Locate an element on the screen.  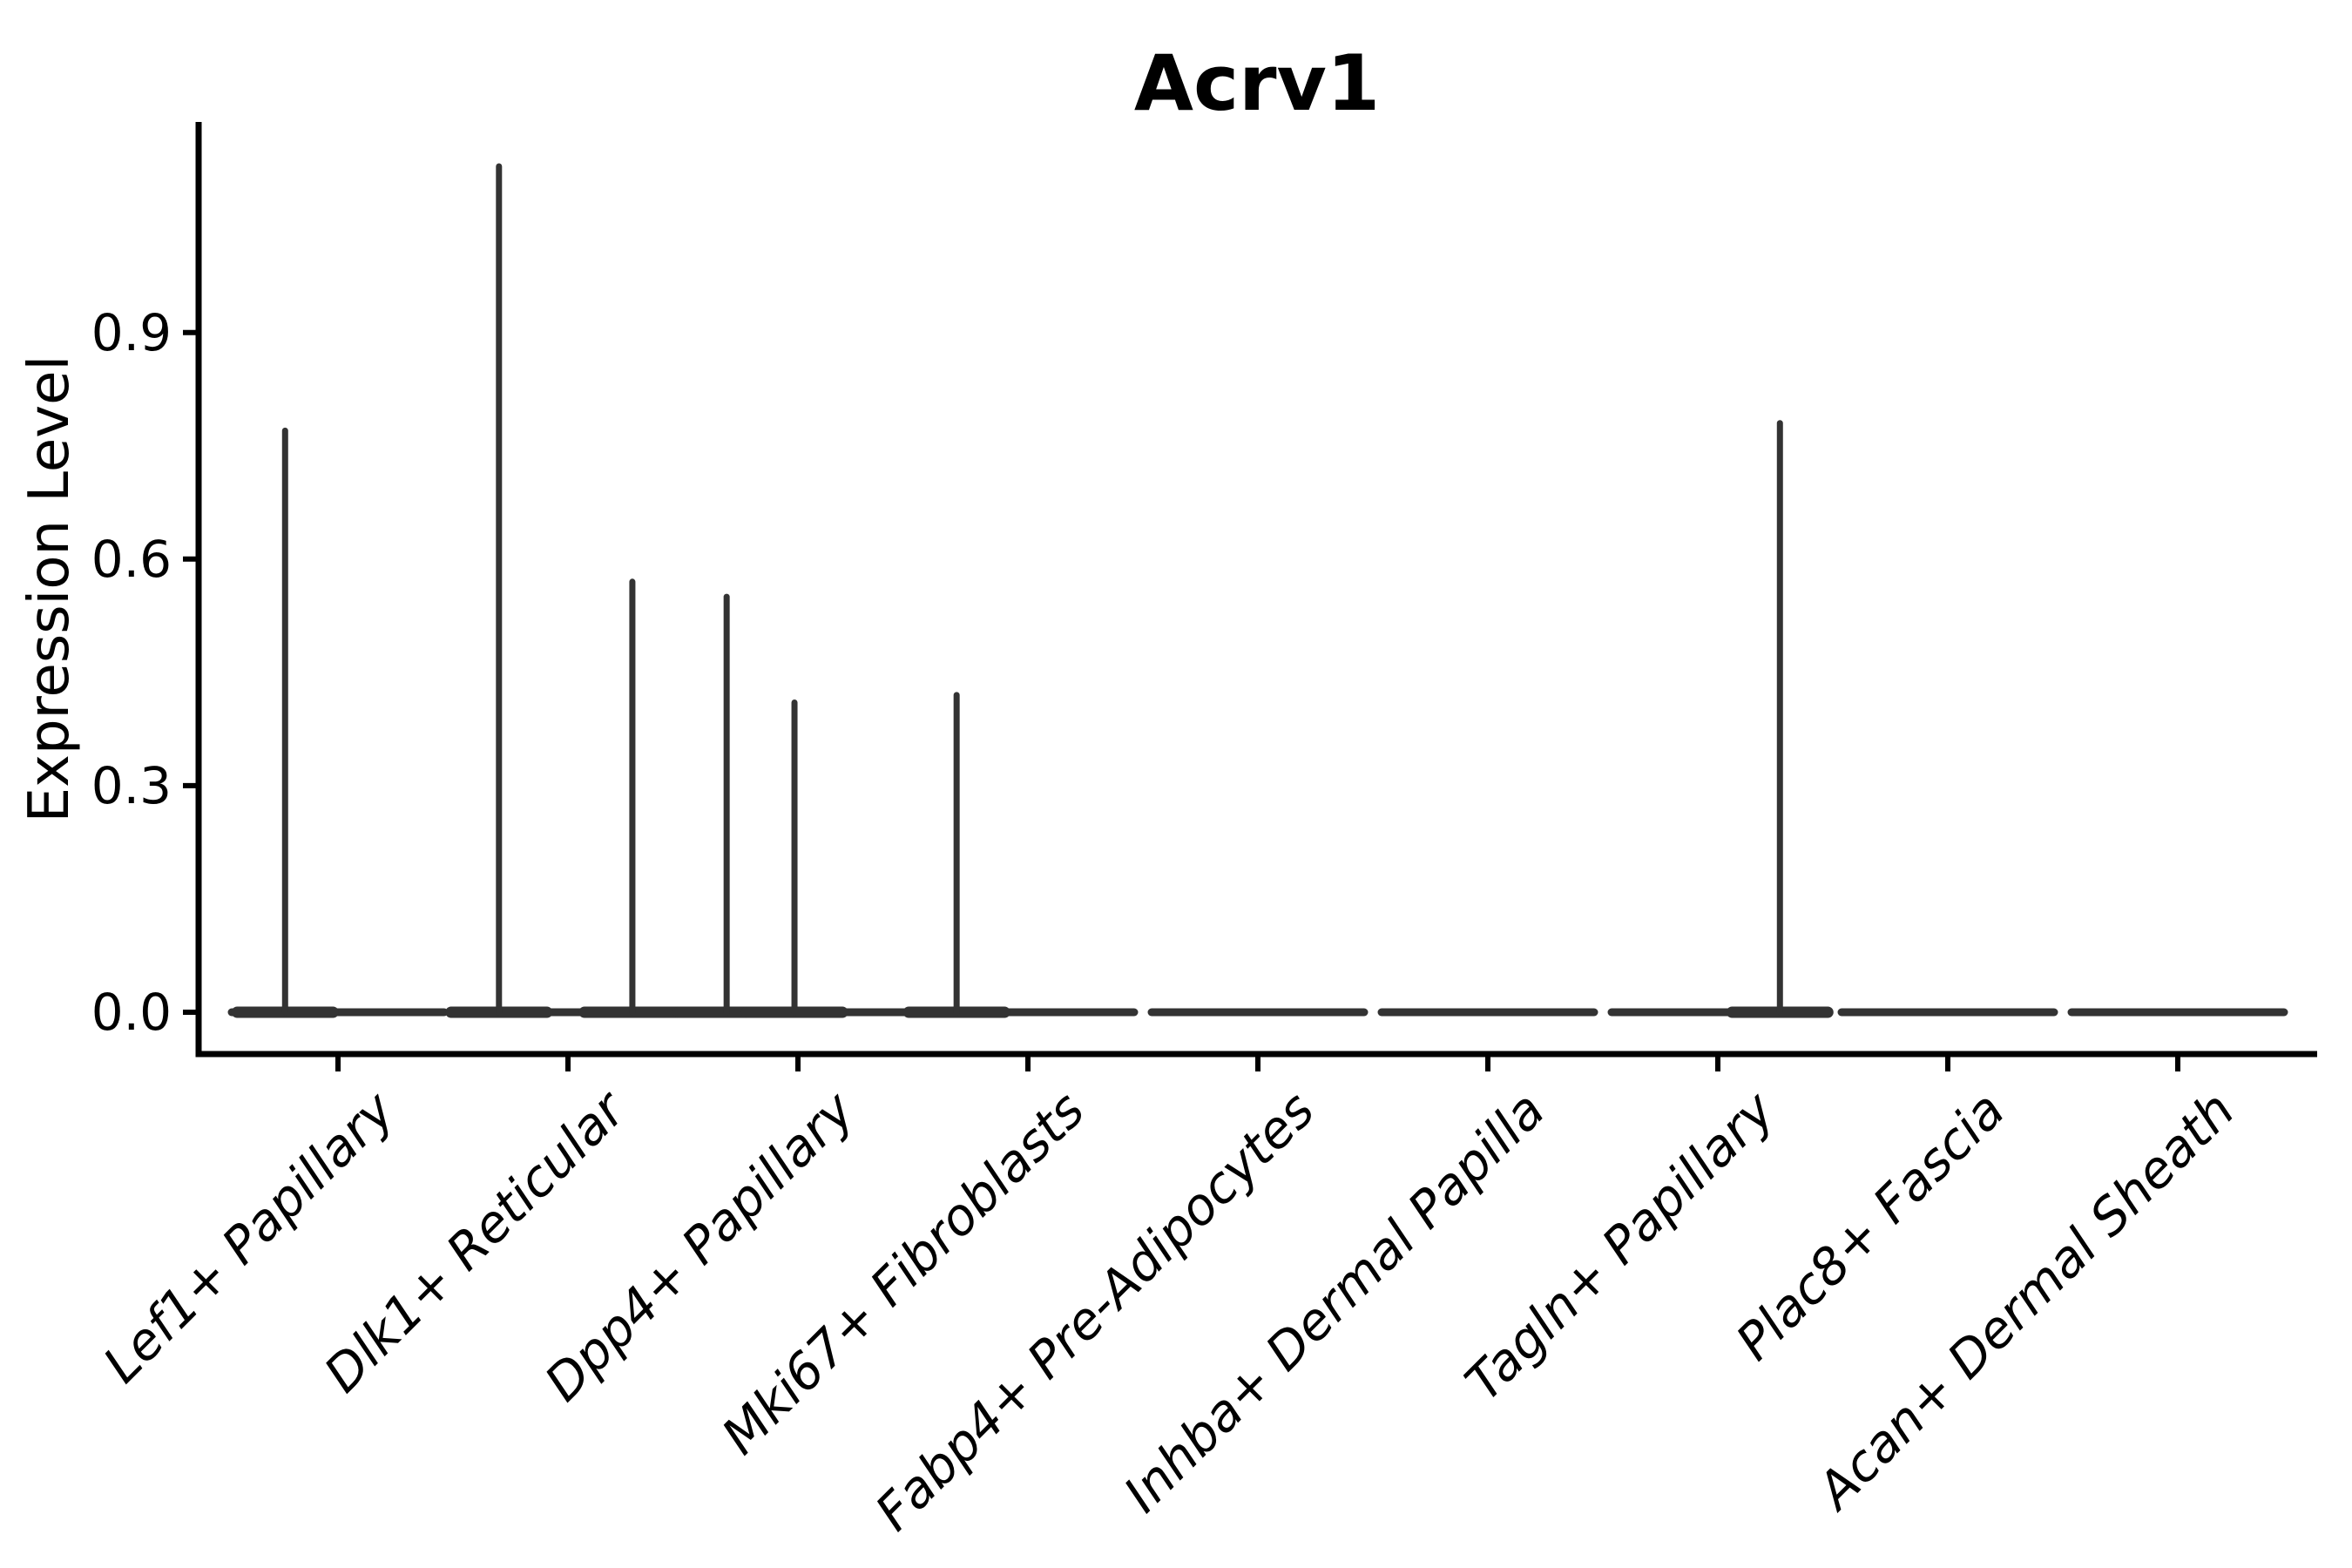
y-tick-label: 0.6 is located at coordinates (131, 559).